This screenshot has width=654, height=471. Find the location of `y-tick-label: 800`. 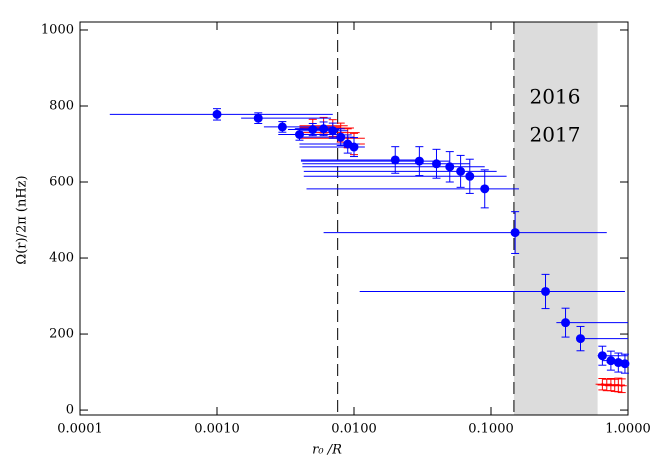

y-tick-label: 800 is located at coordinates (61, 105).